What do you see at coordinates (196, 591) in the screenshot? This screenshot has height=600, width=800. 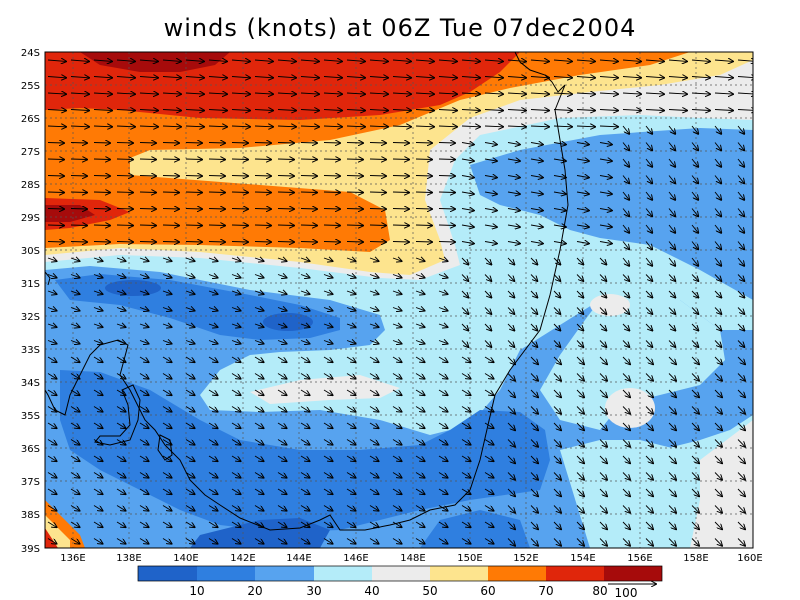 I see `colorbar-label: 10` at bounding box center [196, 591].